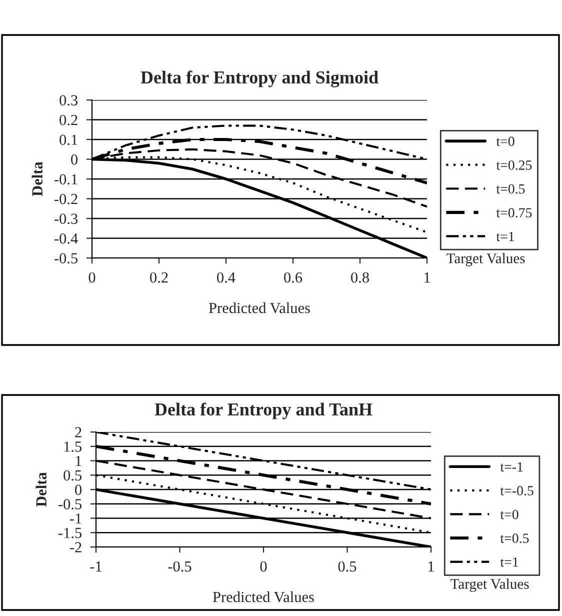  Describe the element at coordinates (73, 447) in the screenshot. I see `y-tick-label: 1.5` at that location.